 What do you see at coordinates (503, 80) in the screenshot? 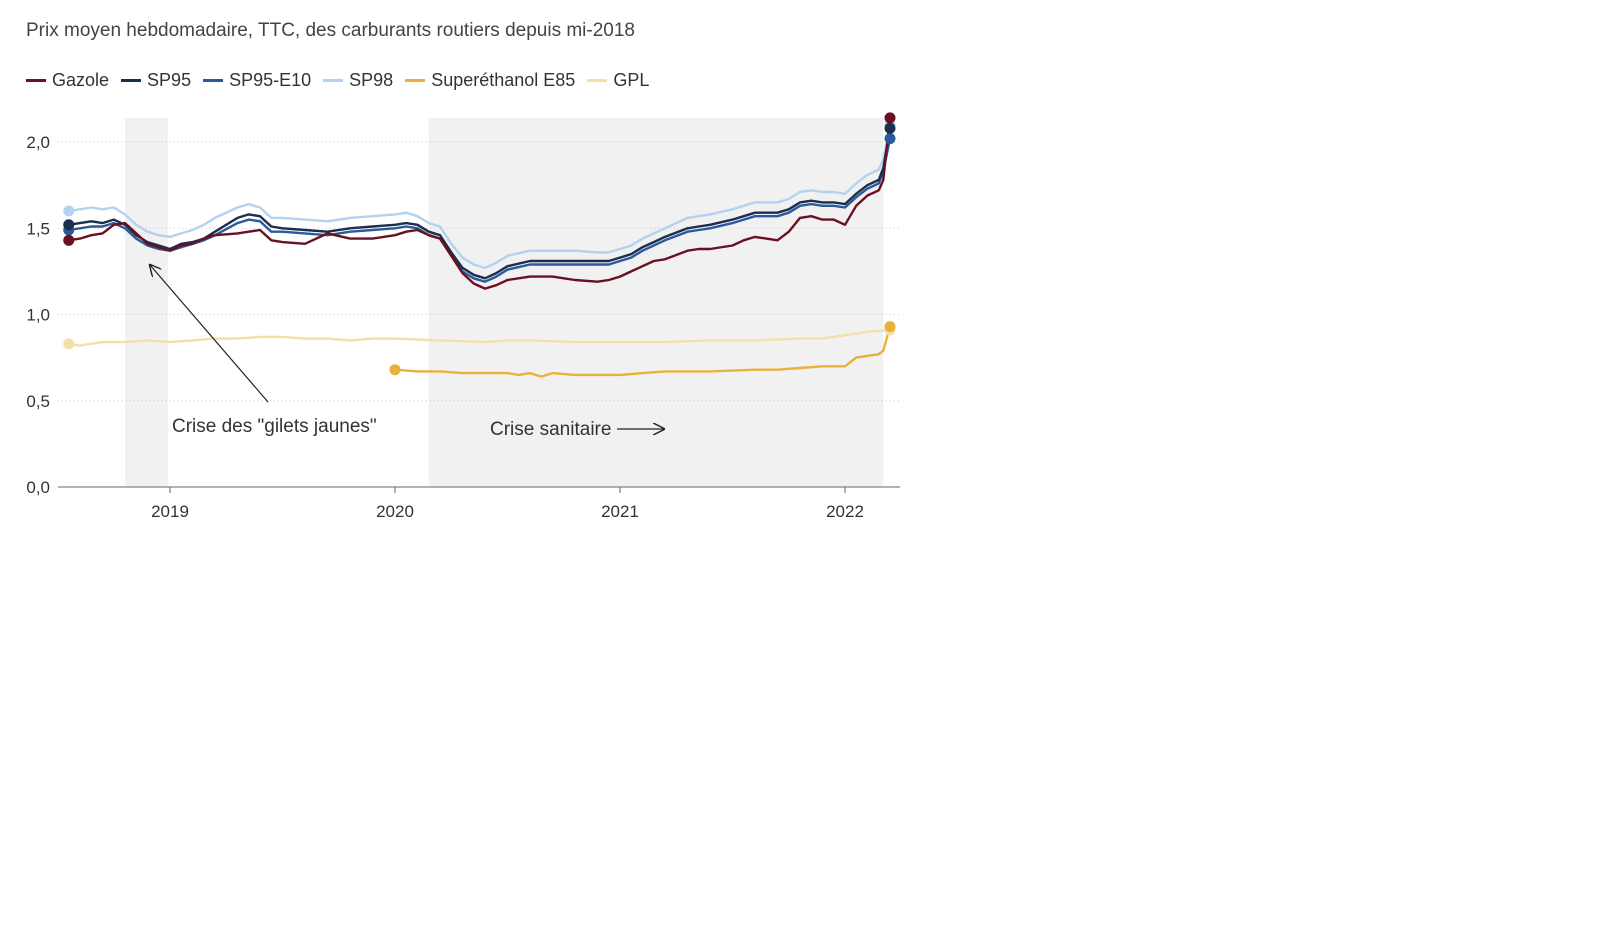
I see `legend-label-e85: Superéthanol E85` at bounding box center [503, 80].